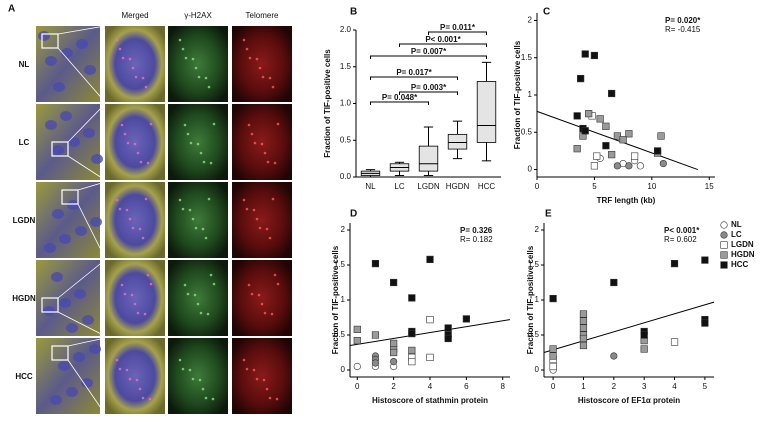 This screenshot has height=422, width=769. Describe the element at coordinates (629, 327) in the screenshot. I see `trend-line` at that location.